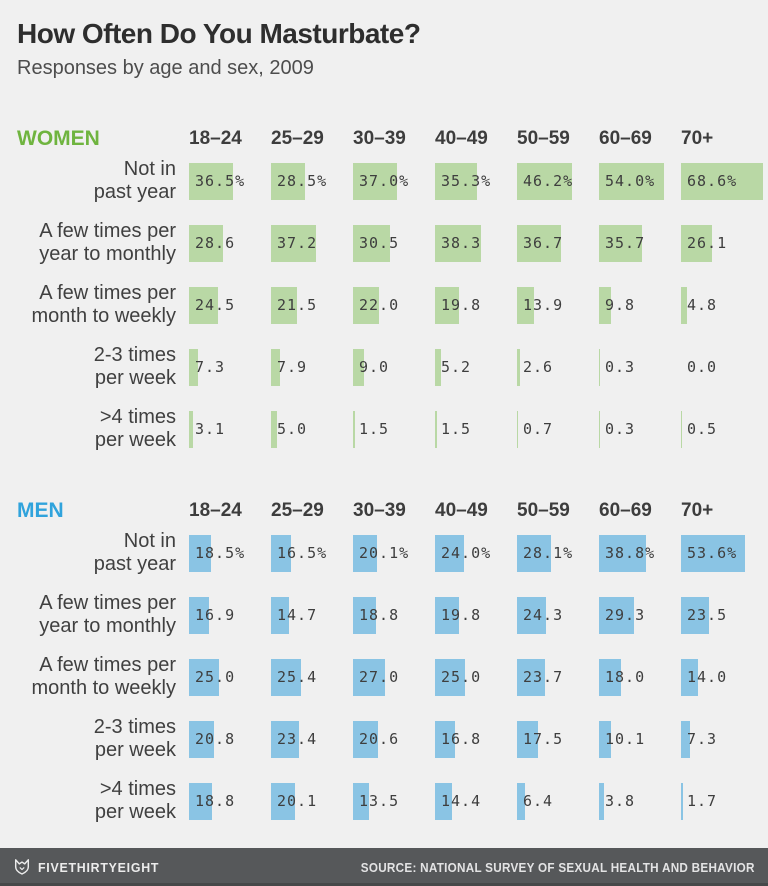 Image resolution: width=768 pixels, height=886 pixels. Describe the element at coordinates (297, 615) in the screenshot. I see `bar-value-label: 14.7` at that location.